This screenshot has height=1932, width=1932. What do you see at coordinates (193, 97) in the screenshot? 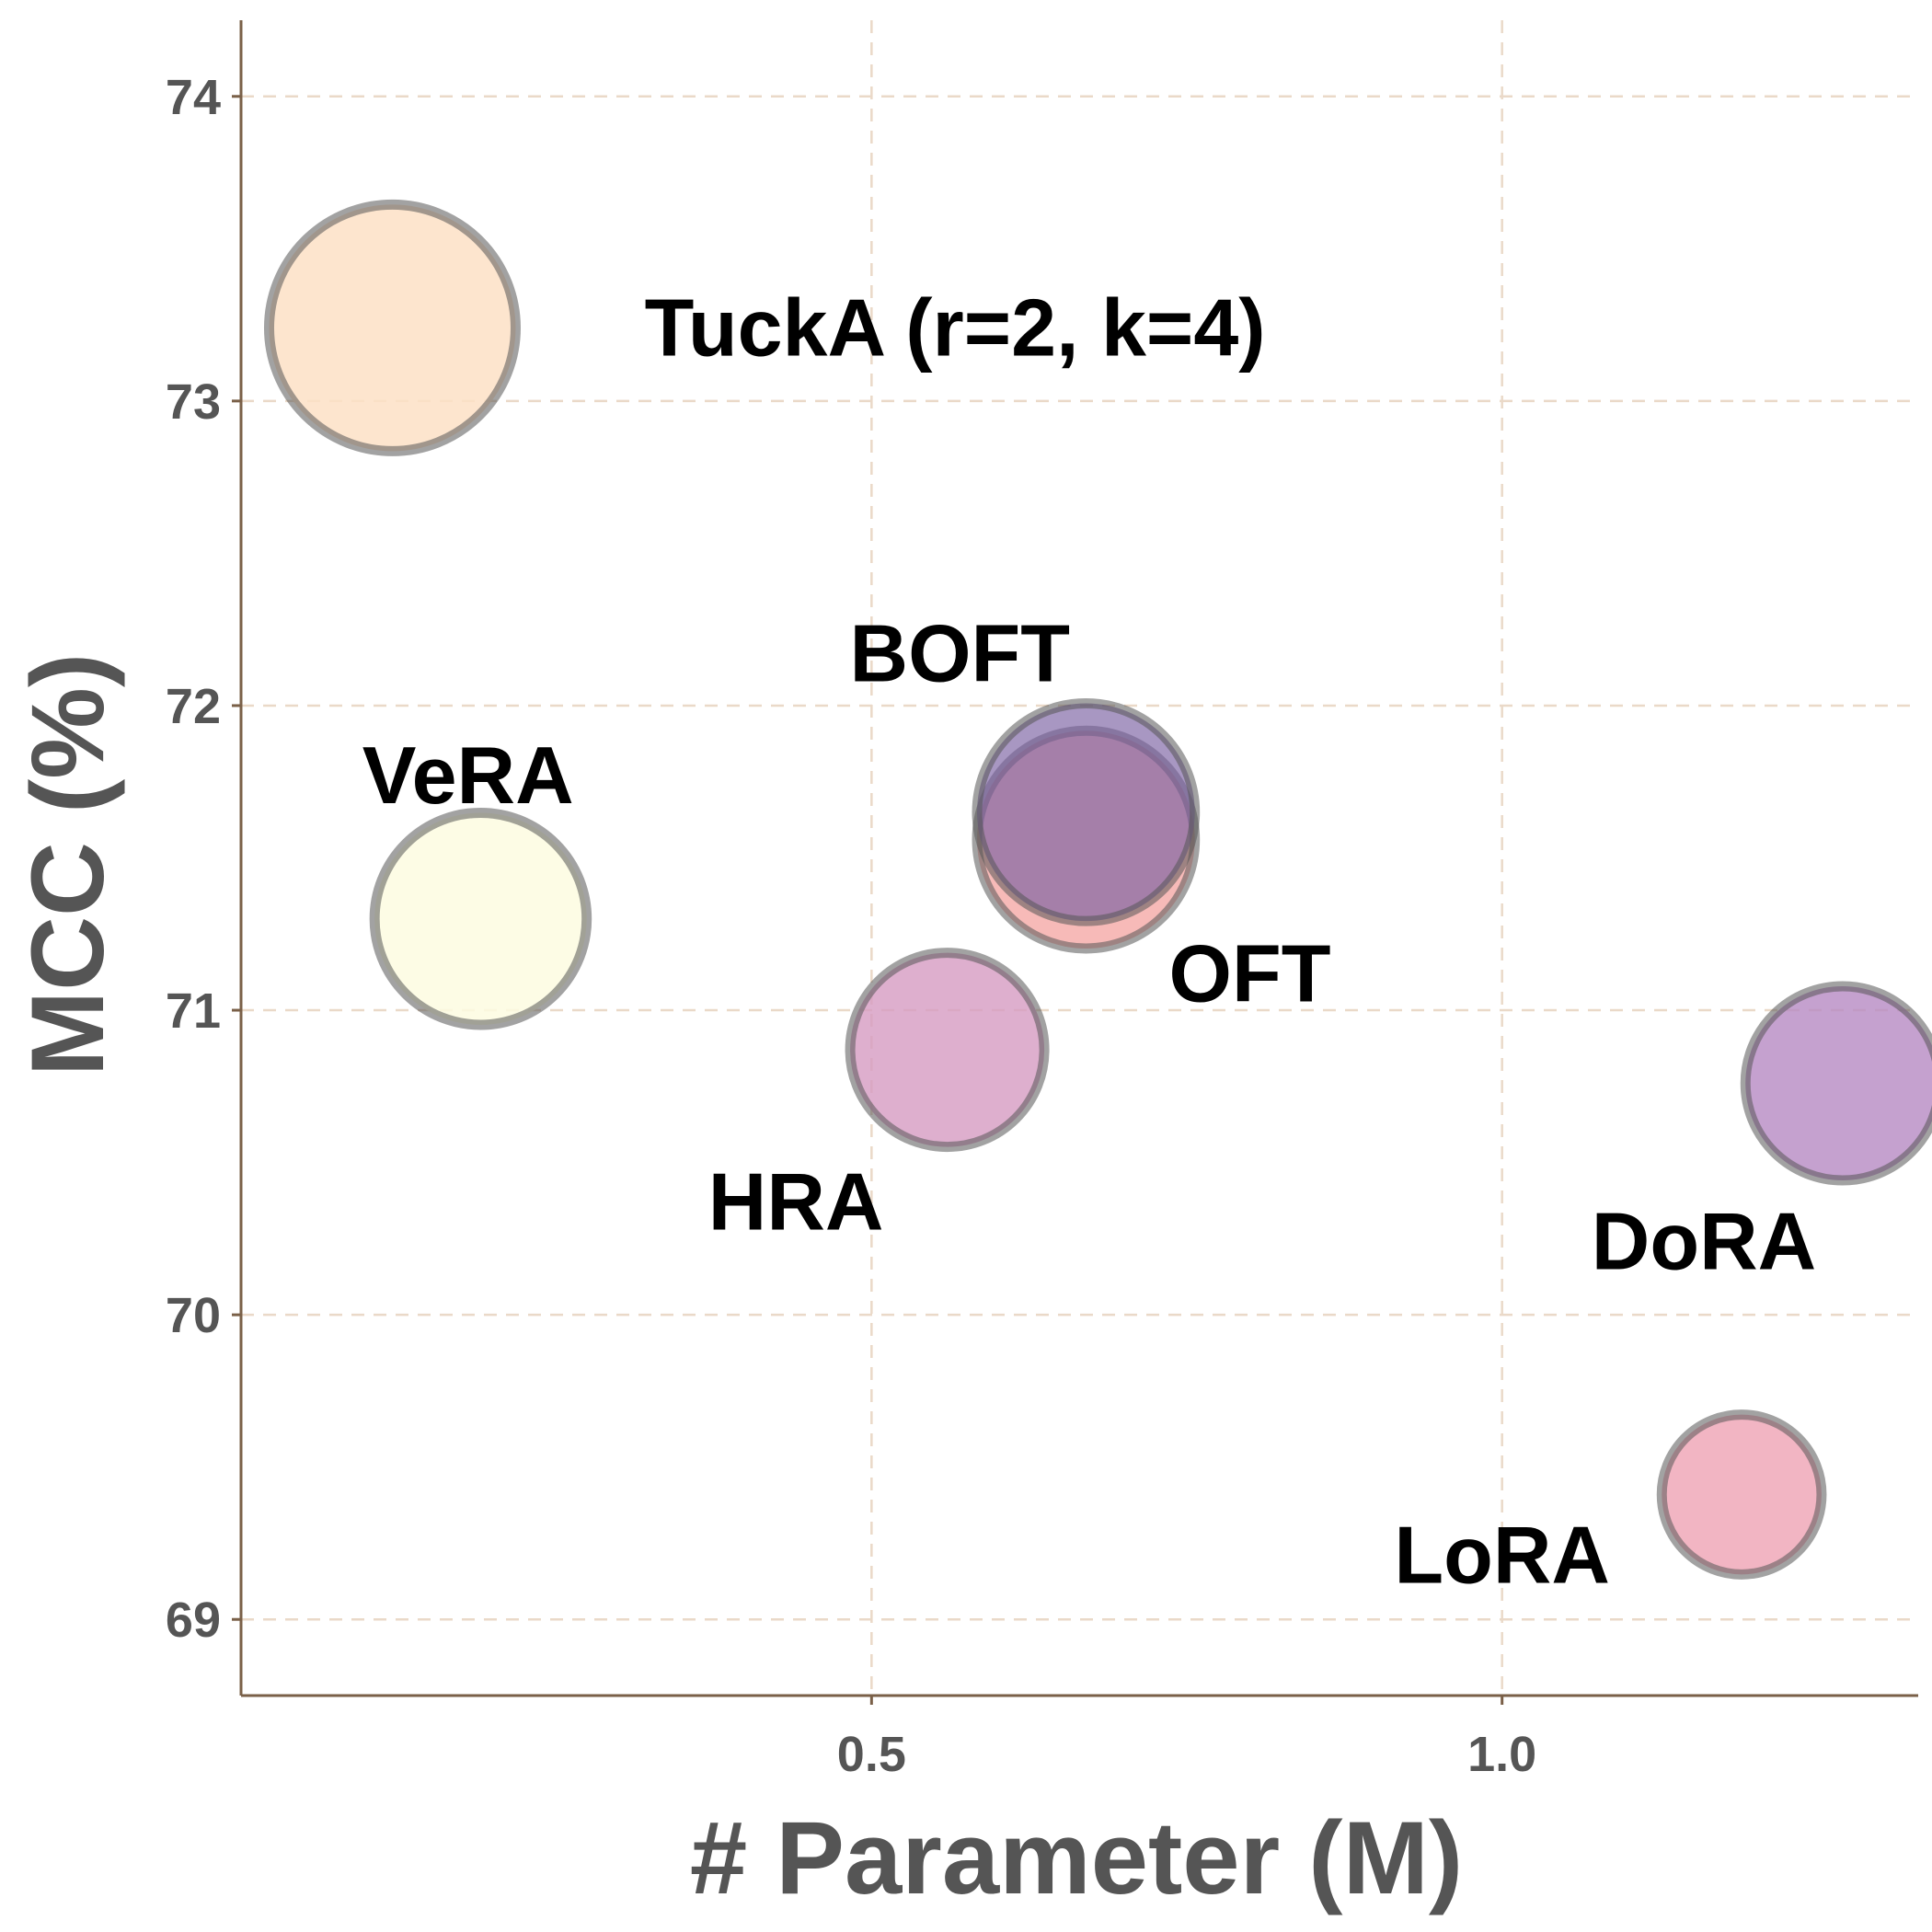
I see `y-tick-label: 74` at bounding box center [193, 97].